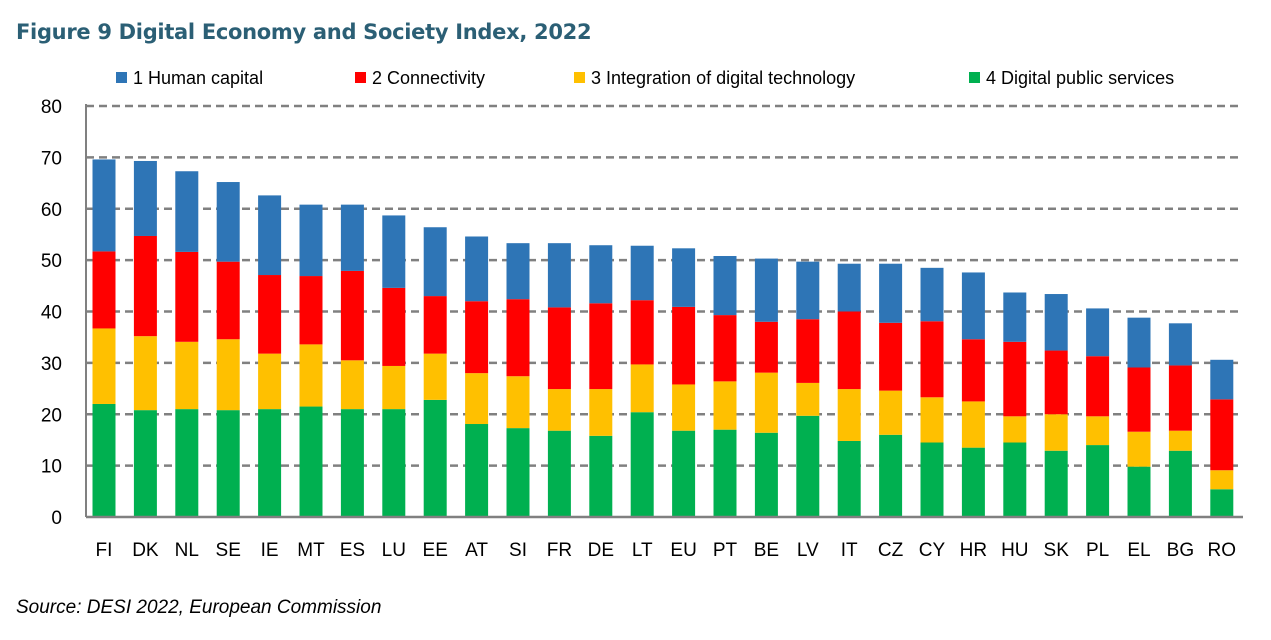  I want to click on x-tick-label: LU, so click(394, 550).